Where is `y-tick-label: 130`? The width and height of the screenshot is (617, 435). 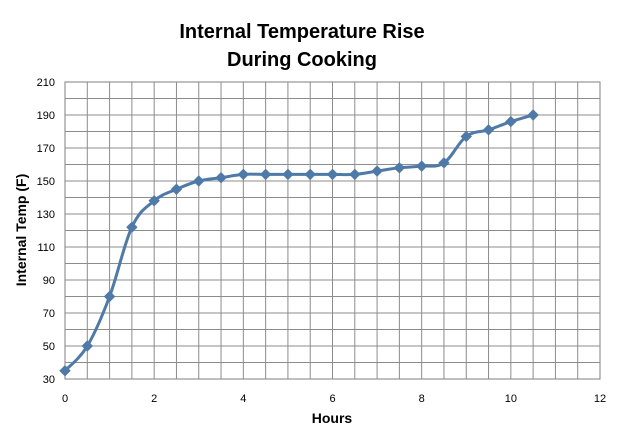 y-tick-label: 130 is located at coordinates (46, 215).